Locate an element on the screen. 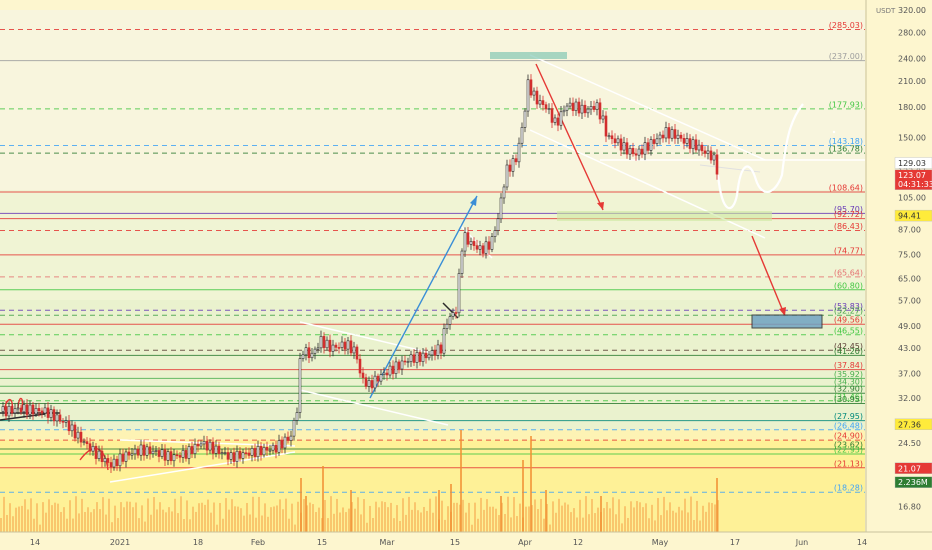 This screenshot has width=932, height=550. x-tick-label: 18 is located at coordinates (198, 542).